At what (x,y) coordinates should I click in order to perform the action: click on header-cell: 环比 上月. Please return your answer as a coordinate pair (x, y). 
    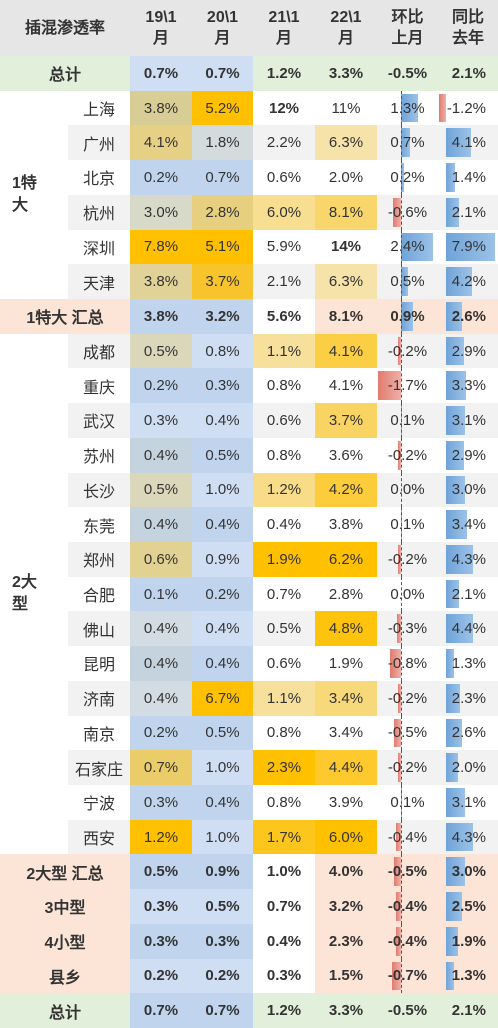
    Looking at the image, I should click on (407, 28).